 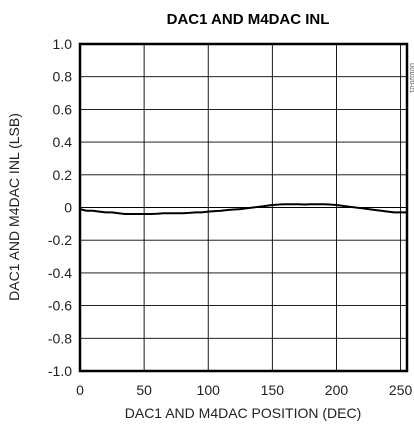 What do you see at coordinates (411, 78) in the screenshot?
I see `figure-code: D01020-01` at bounding box center [411, 78].